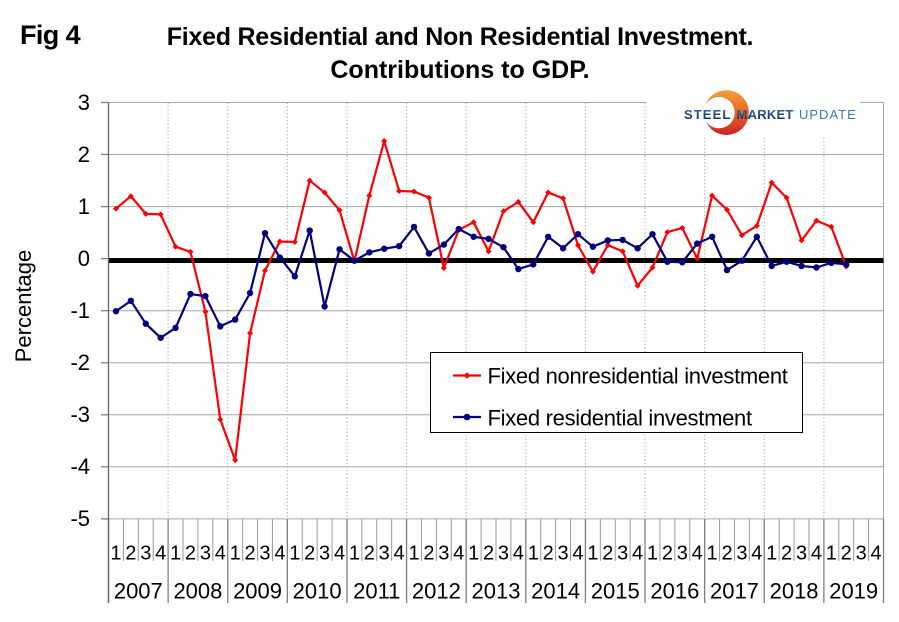 Image resolution: width=899 pixels, height=622 pixels. I want to click on svg-text:Fixed nonresidential investmen: Fixed nonresidential investment, so click(638, 376).